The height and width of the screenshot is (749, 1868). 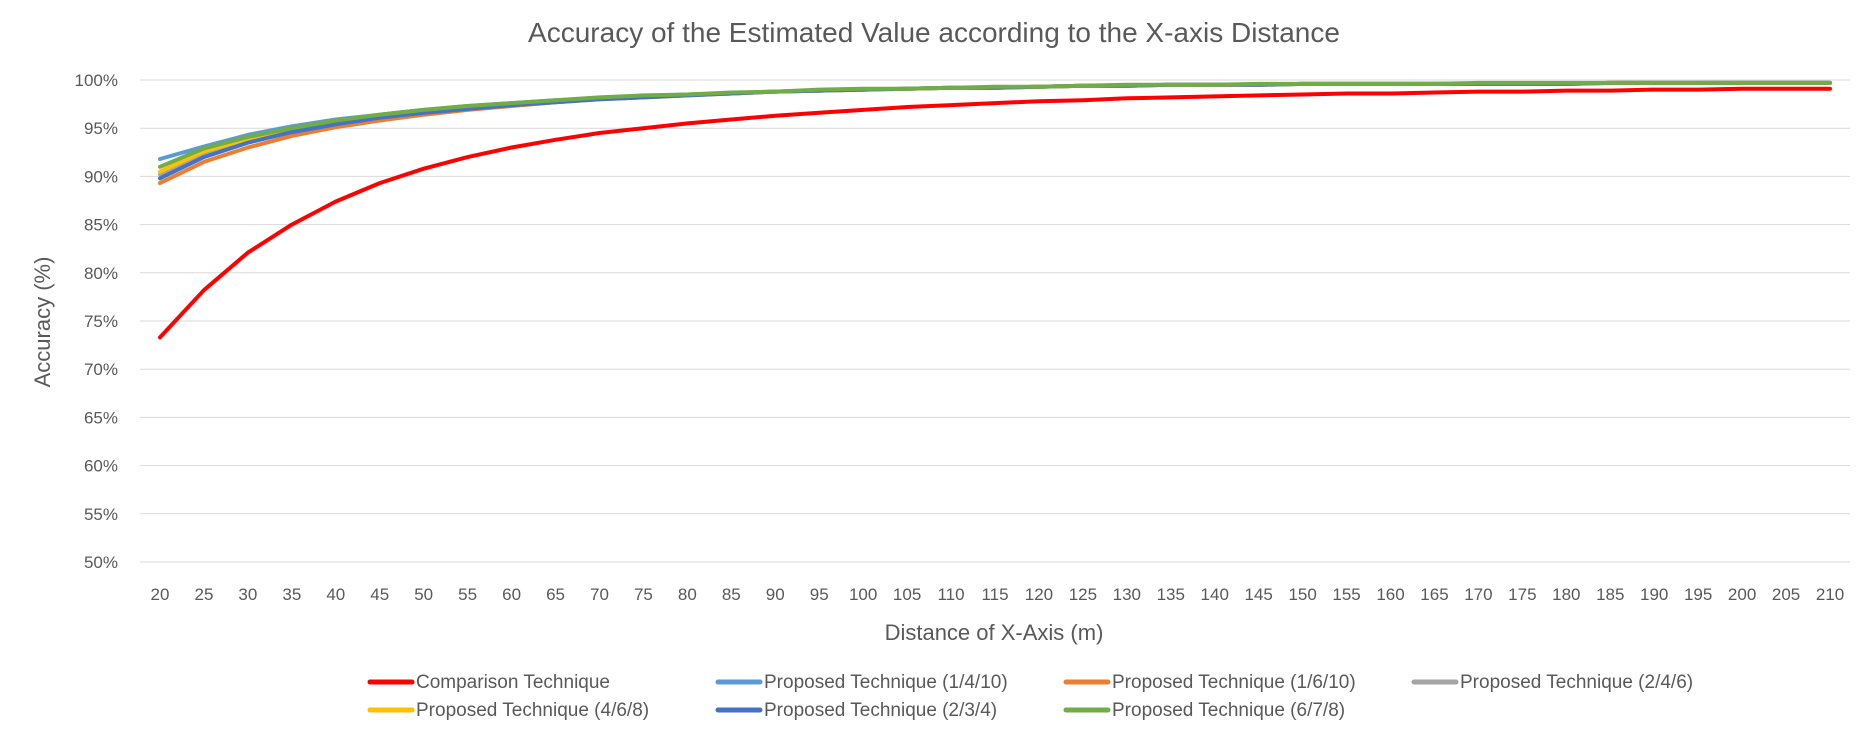 I want to click on x-tick-label: 140, so click(x=1215, y=594).